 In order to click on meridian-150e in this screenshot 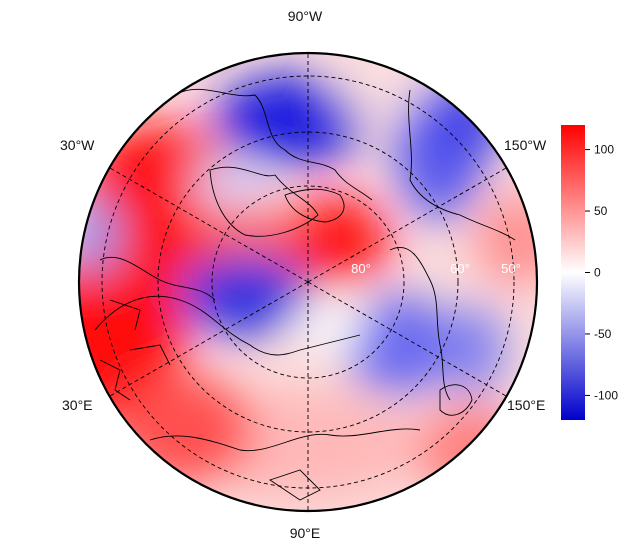, I will do `click(407, 339)`.